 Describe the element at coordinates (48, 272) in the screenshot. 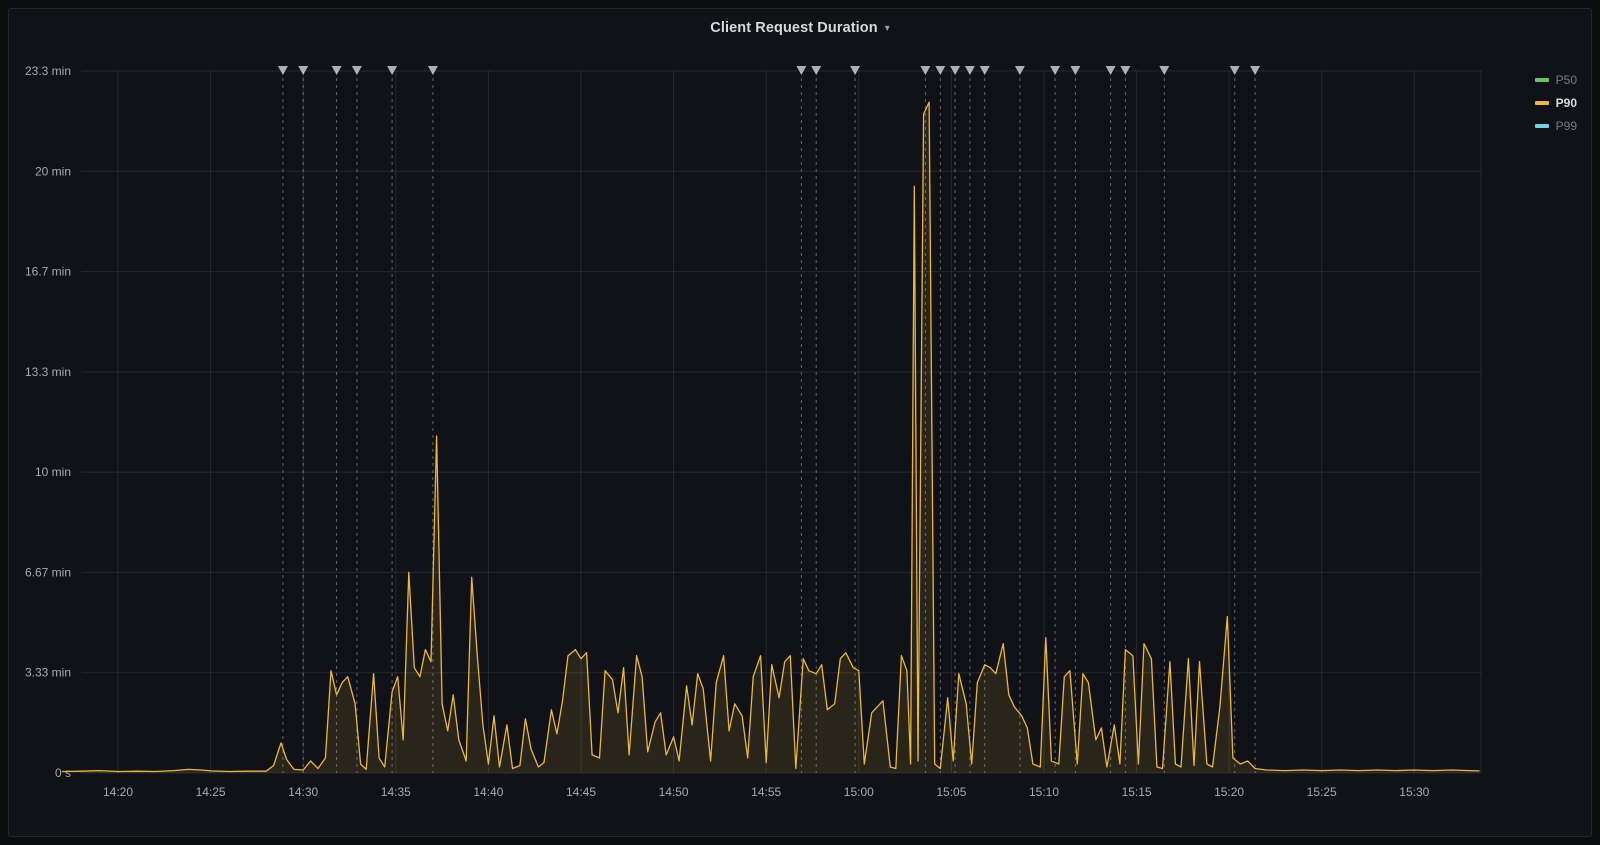

I see `y-tick-label: 16.7 min` at that location.